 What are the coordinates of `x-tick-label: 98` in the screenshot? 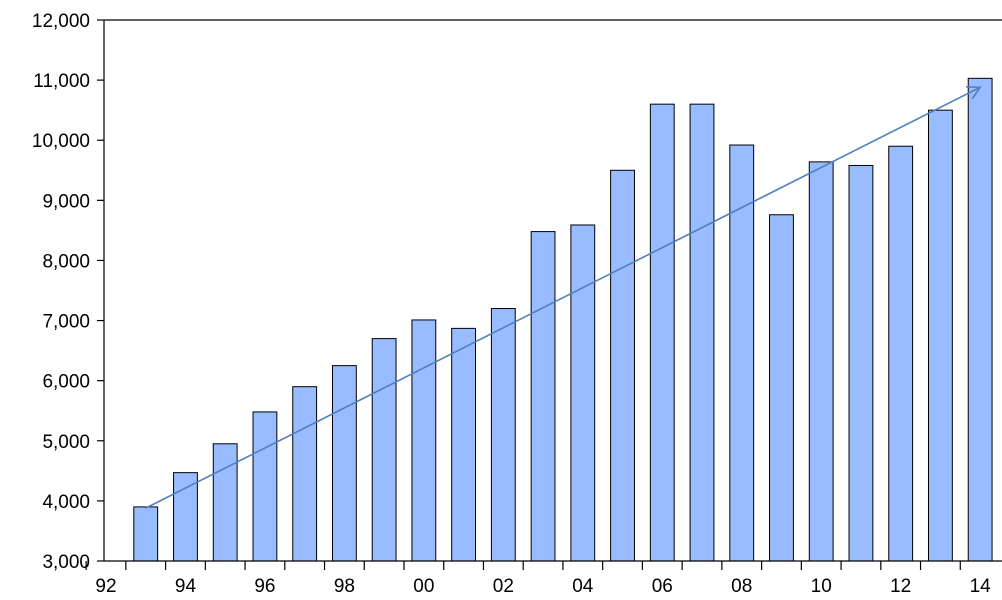 It's located at (344, 586).